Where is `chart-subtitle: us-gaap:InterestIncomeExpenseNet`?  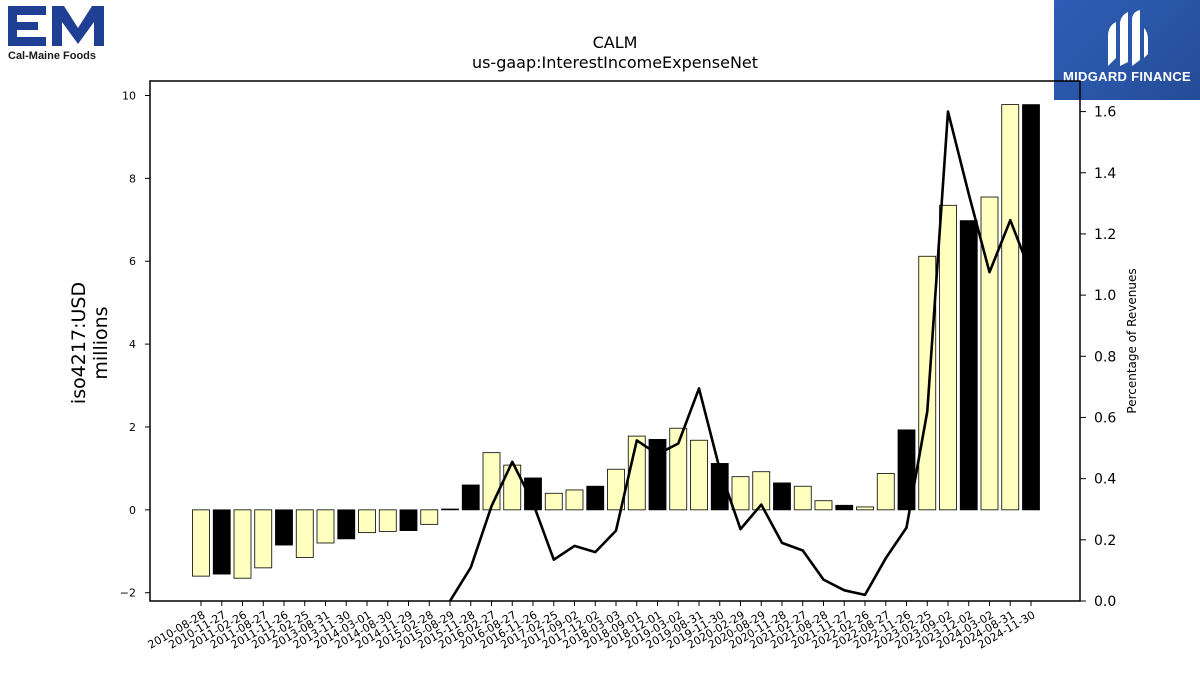 chart-subtitle: us-gaap:InterestIncomeExpenseNet is located at coordinates (615, 62).